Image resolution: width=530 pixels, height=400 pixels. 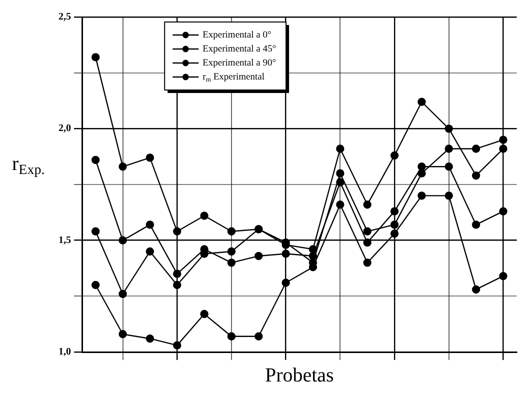 What do you see at coordinates (64, 128) in the screenshot?
I see `y-tick-label: 2,0` at bounding box center [64, 128].